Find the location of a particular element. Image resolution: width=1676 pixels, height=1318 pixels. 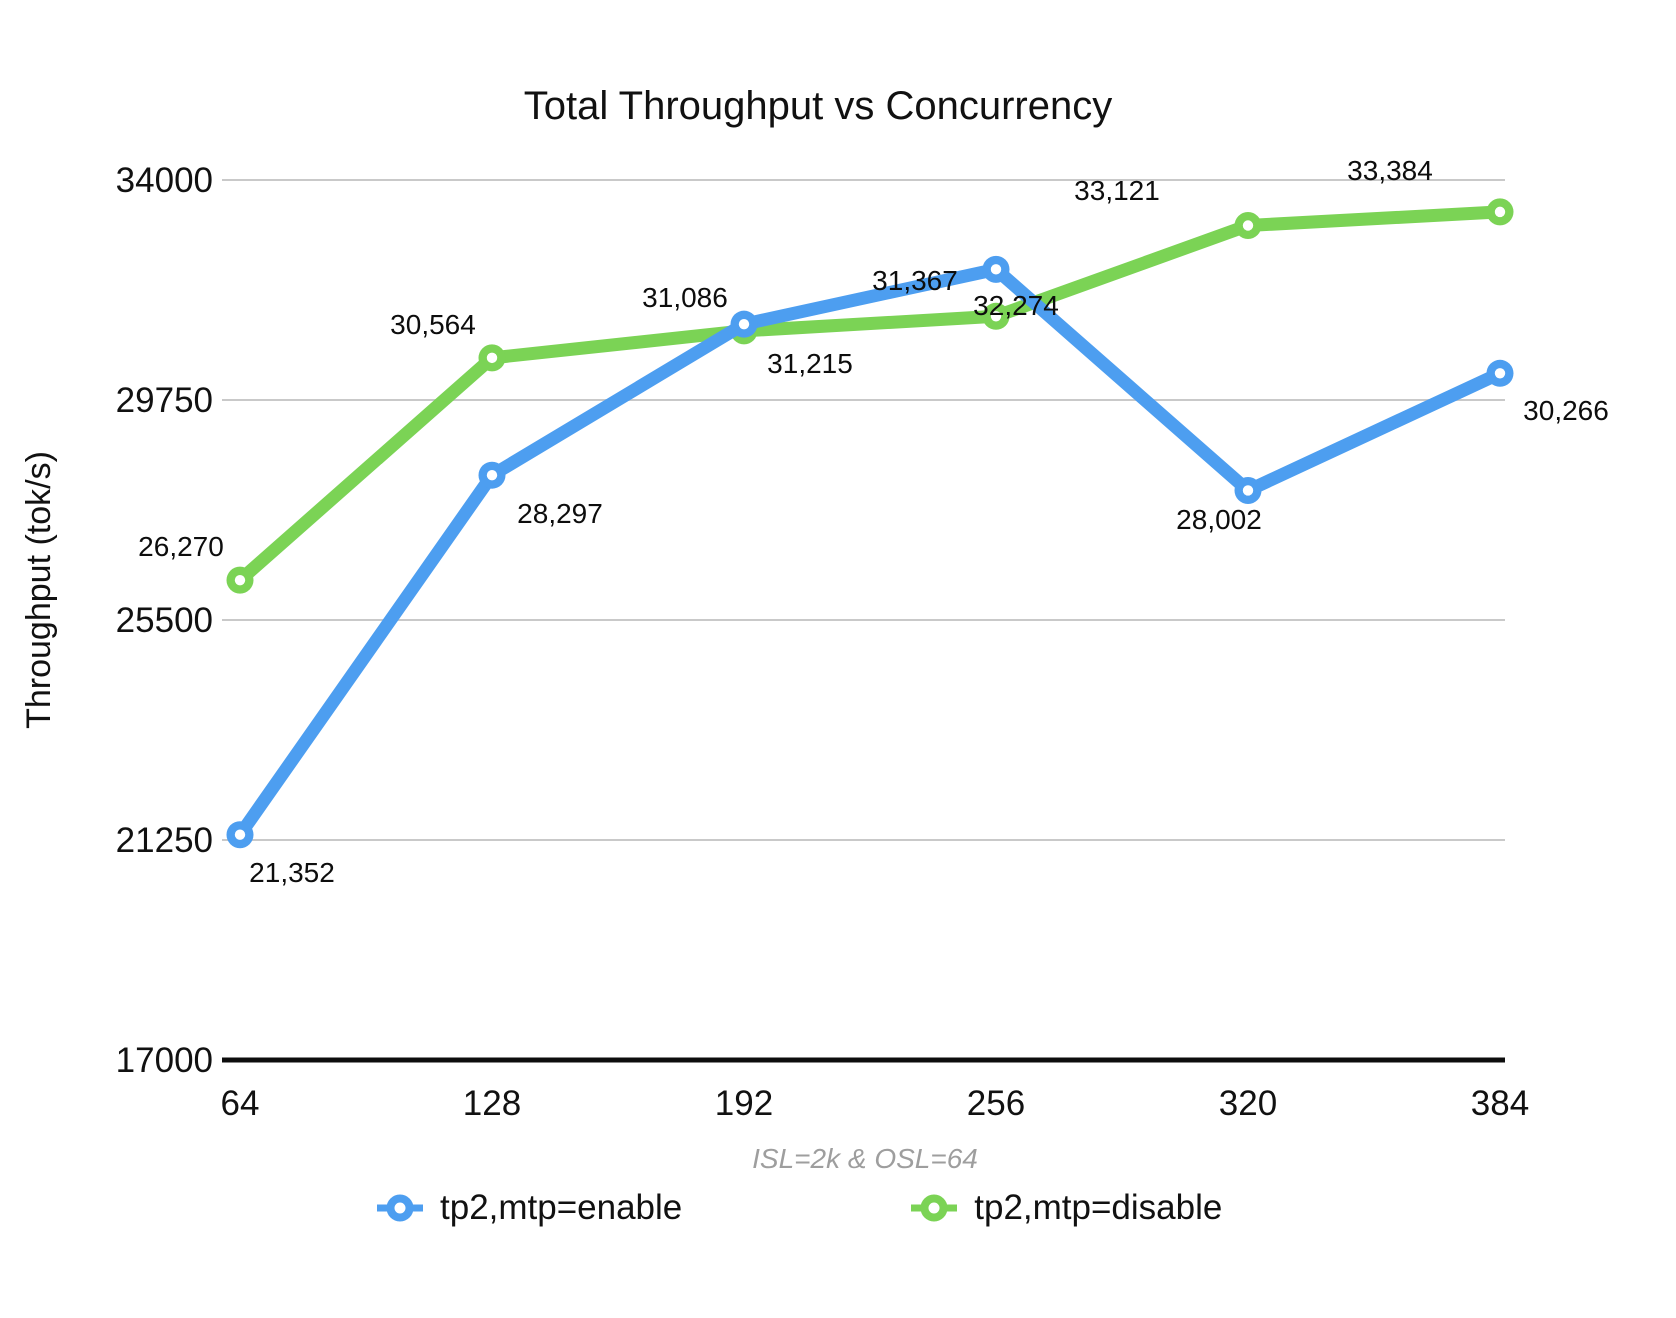

x-tick-label: 192 is located at coordinates (744, 1103).